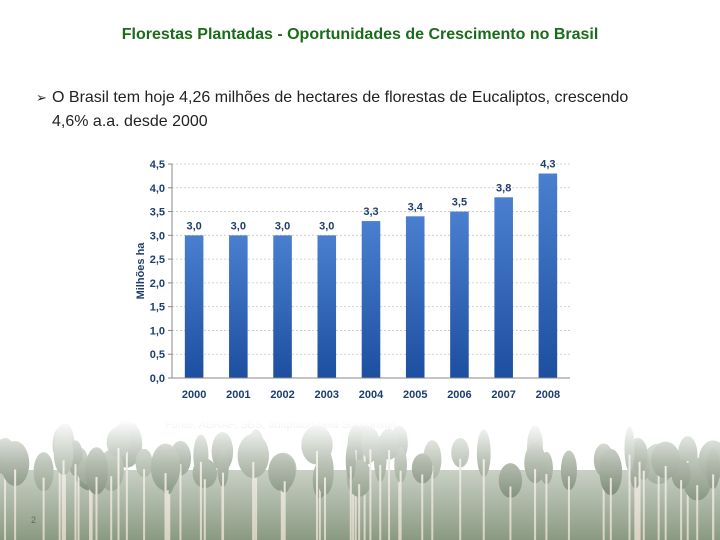 This screenshot has height=540, width=720. Describe the element at coordinates (503, 395) in the screenshot. I see `x-tick-label: 2007` at that location.